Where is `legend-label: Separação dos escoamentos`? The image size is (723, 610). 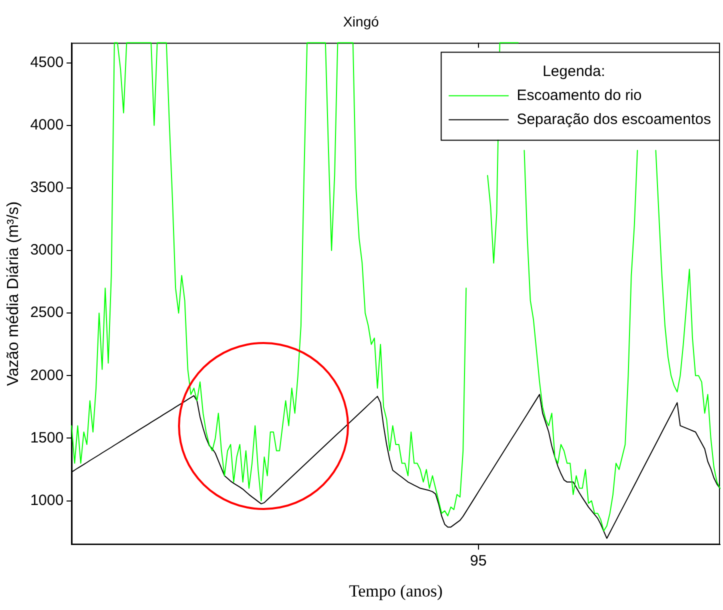 legend-label: Separação dos escoamentos is located at coordinates (614, 119).